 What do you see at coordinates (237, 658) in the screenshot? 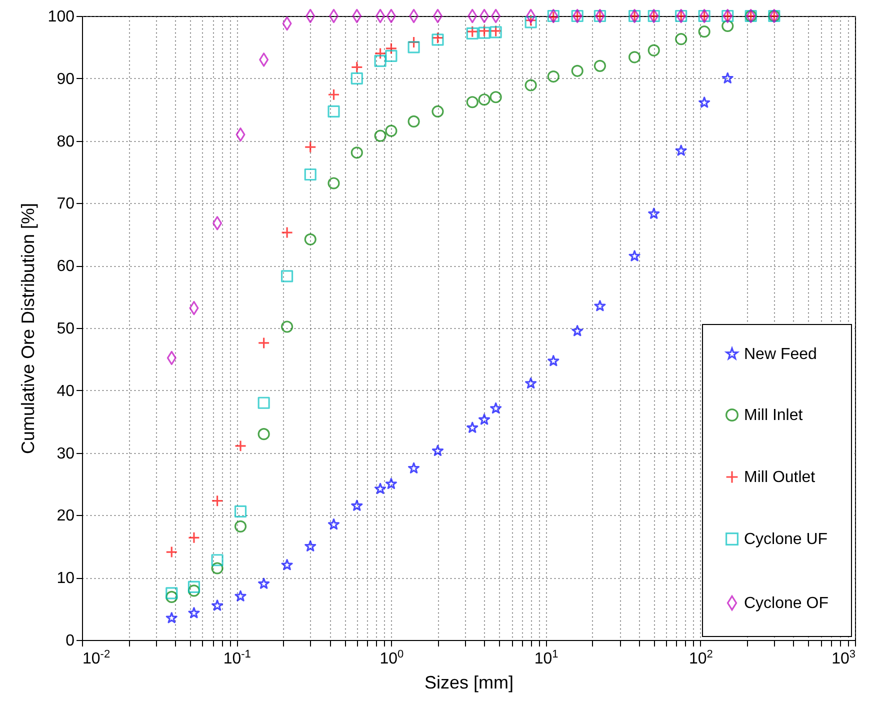
I see `x-tick-label: 10$^{-1}$` at bounding box center [237, 658].